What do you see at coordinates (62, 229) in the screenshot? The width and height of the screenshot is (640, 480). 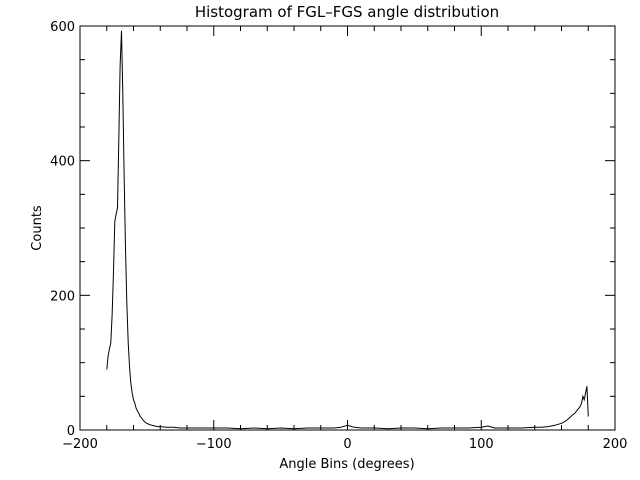 I see `y-tick-labels: 0 200 400 600` at bounding box center [62, 229].